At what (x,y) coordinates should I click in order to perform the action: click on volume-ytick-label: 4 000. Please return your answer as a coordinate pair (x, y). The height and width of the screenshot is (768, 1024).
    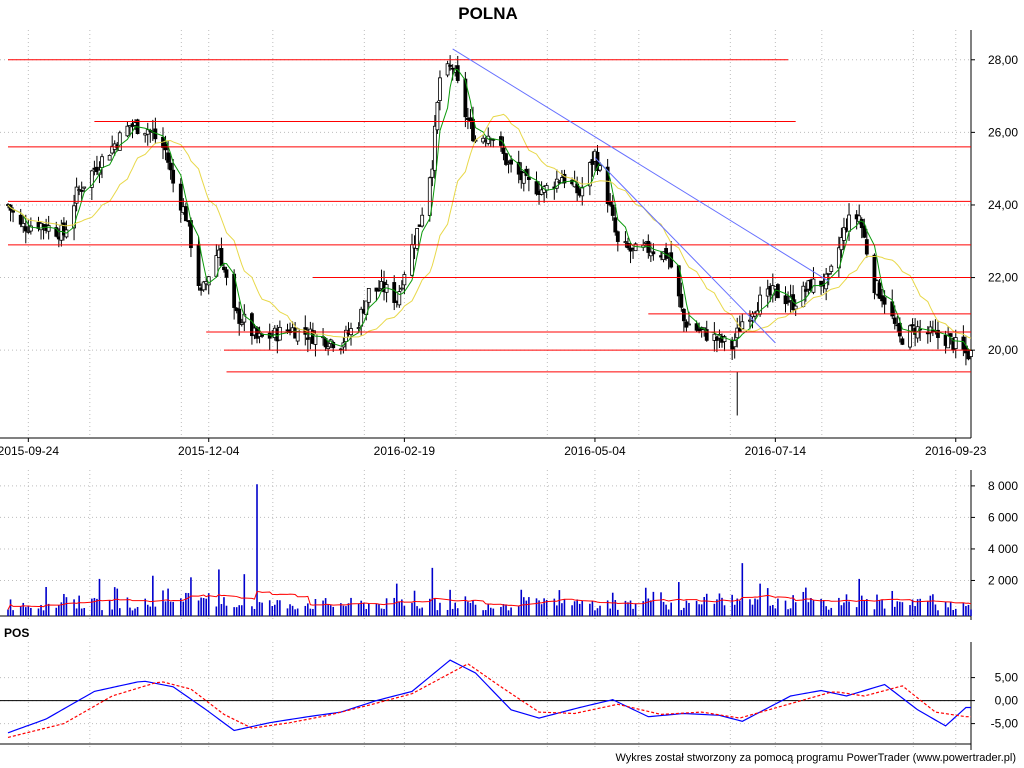
    Looking at the image, I should click on (1003, 549).